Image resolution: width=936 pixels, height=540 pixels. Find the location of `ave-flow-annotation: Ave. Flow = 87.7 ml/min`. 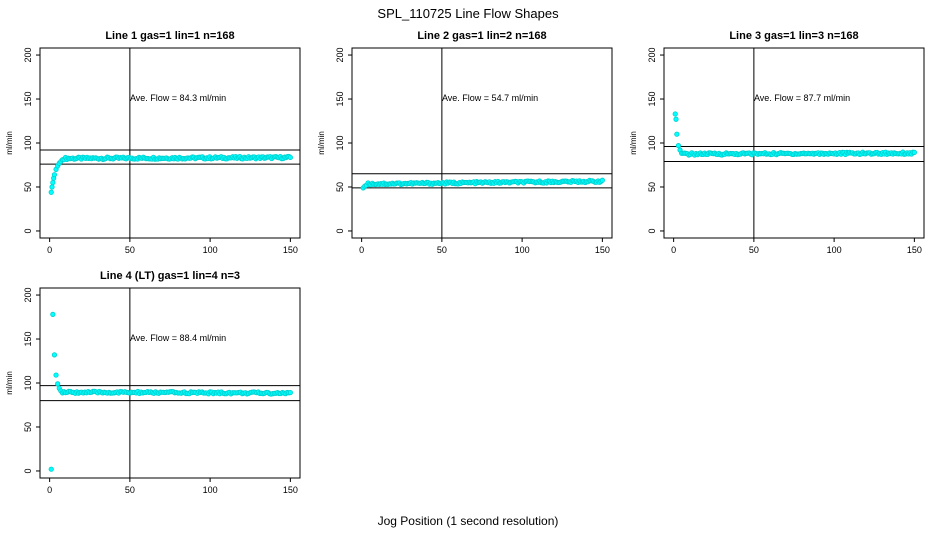

ave-flow-annotation: Ave. Flow = 87.7 ml/min is located at coordinates (802, 98).